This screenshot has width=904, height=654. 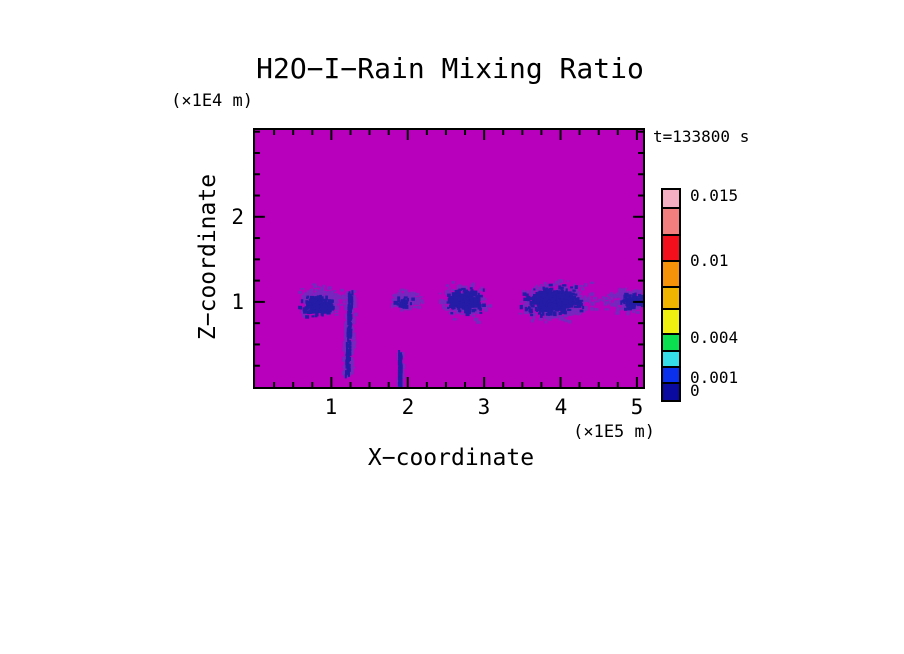 What do you see at coordinates (695, 390) in the screenshot?
I see `colorbar-label: 0` at bounding box center [695, 390].